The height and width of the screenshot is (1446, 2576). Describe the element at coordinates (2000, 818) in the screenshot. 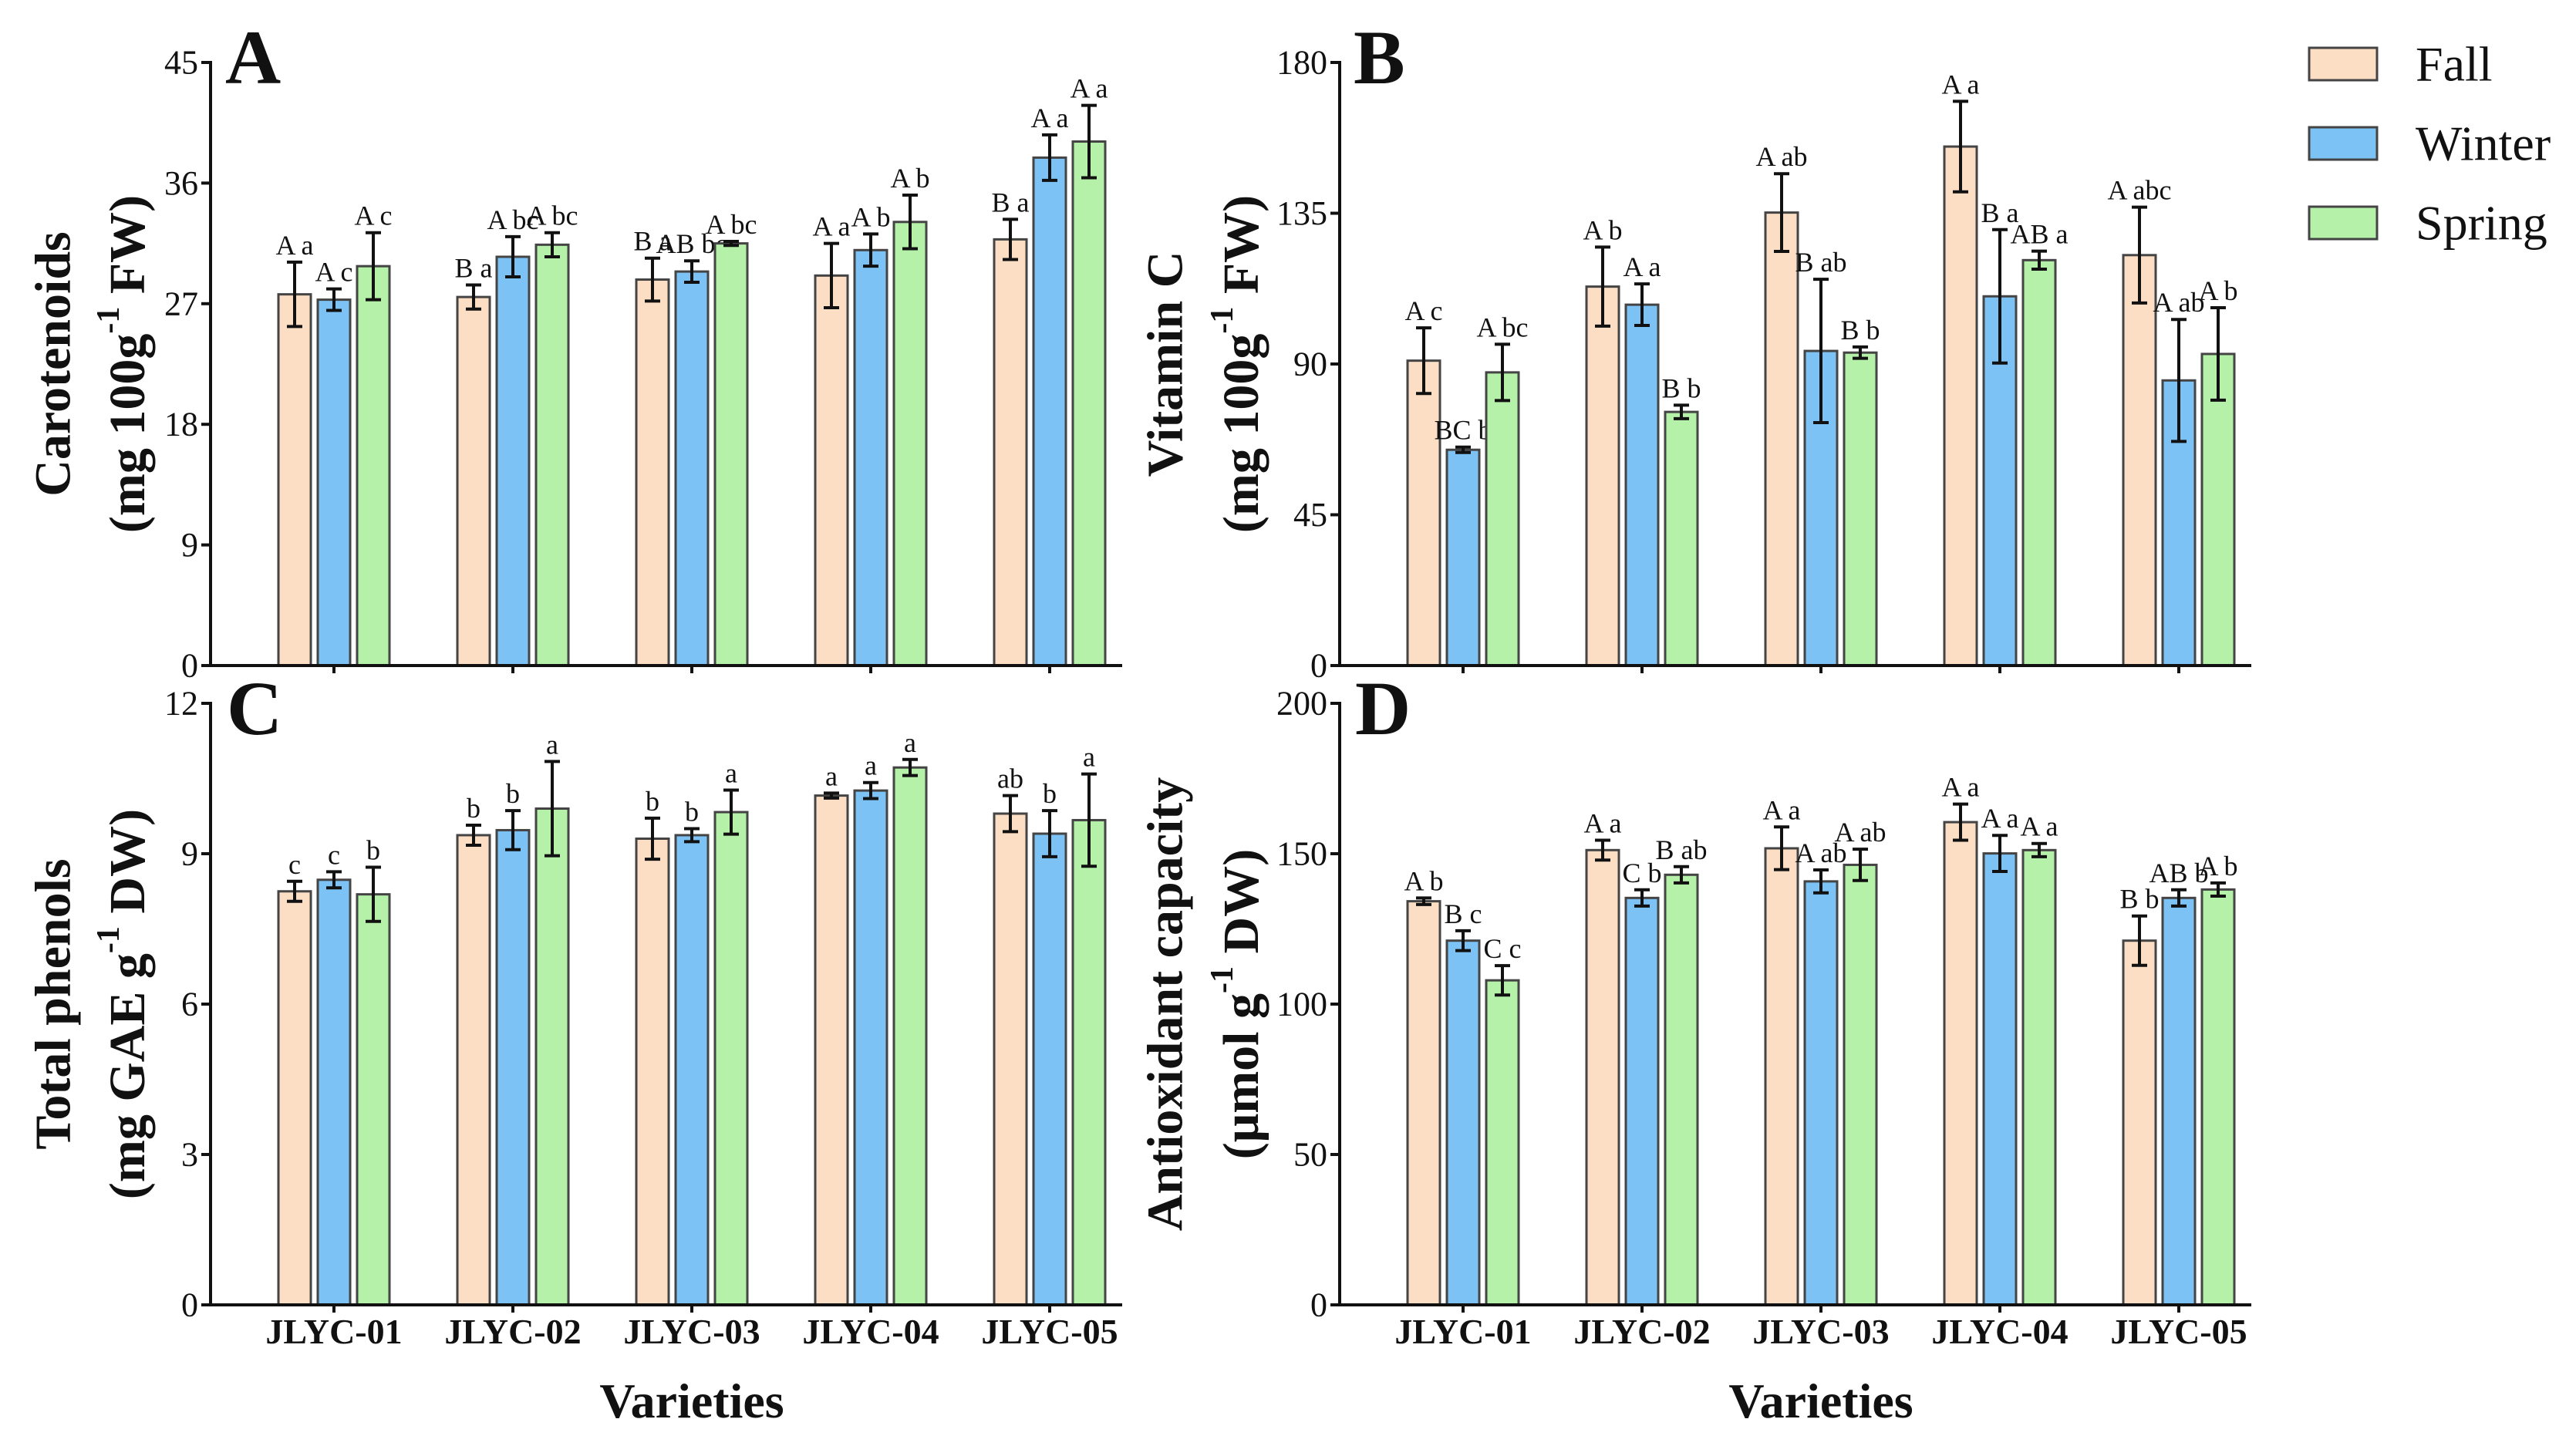

I see `significance-label-d-jlyc-04-winter: A a` at that location.